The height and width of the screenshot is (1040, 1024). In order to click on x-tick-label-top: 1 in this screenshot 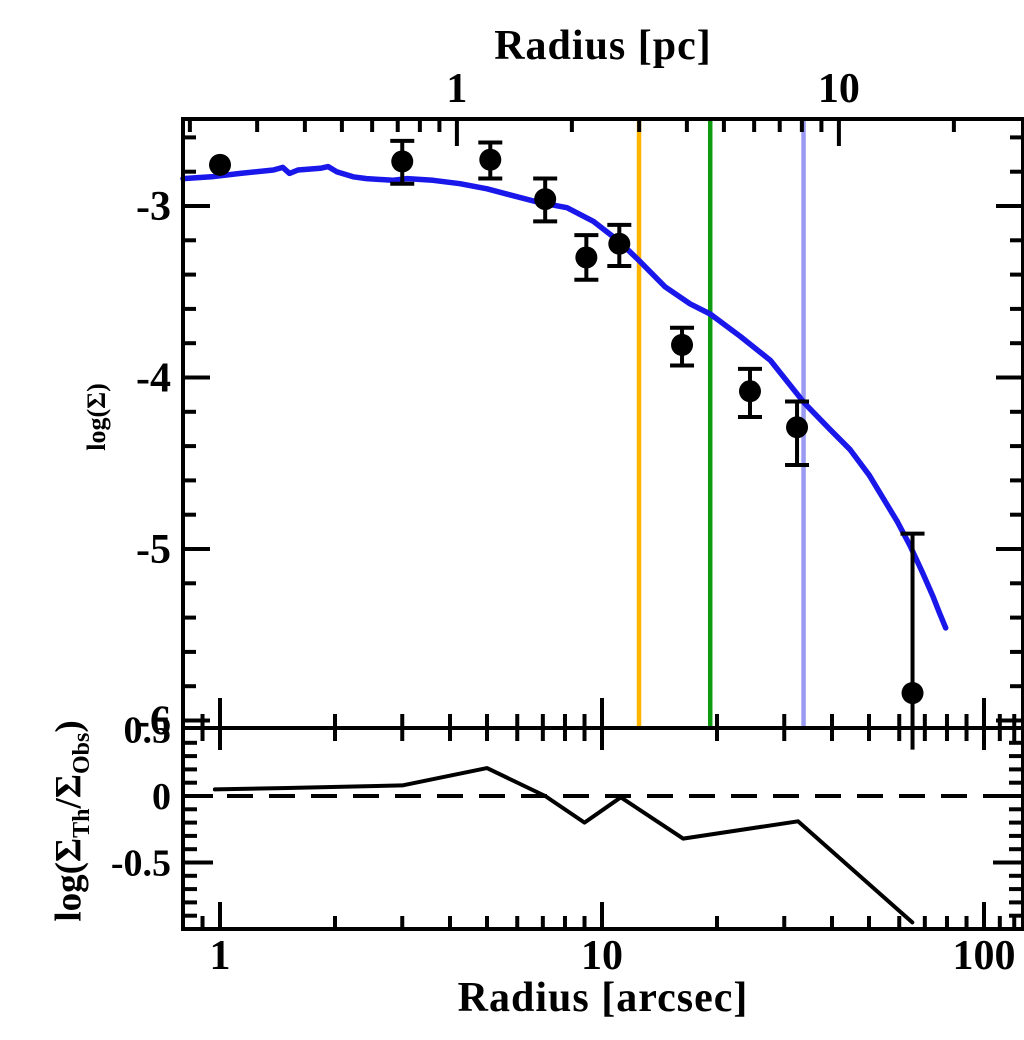, I will do `click(456, 89)`.